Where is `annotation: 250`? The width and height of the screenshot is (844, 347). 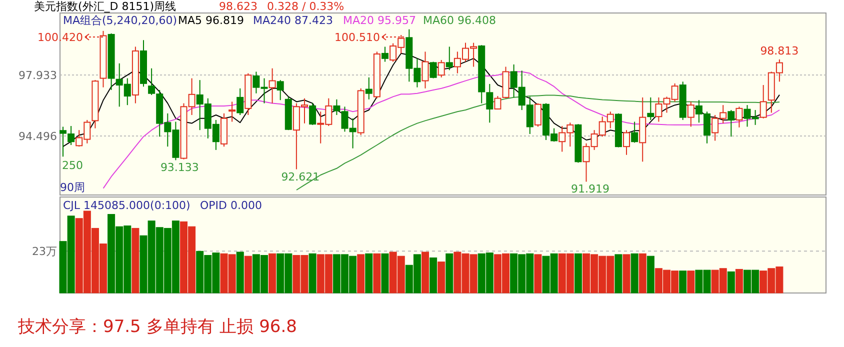 annotation: 250 is located at coordinates (72, 165).